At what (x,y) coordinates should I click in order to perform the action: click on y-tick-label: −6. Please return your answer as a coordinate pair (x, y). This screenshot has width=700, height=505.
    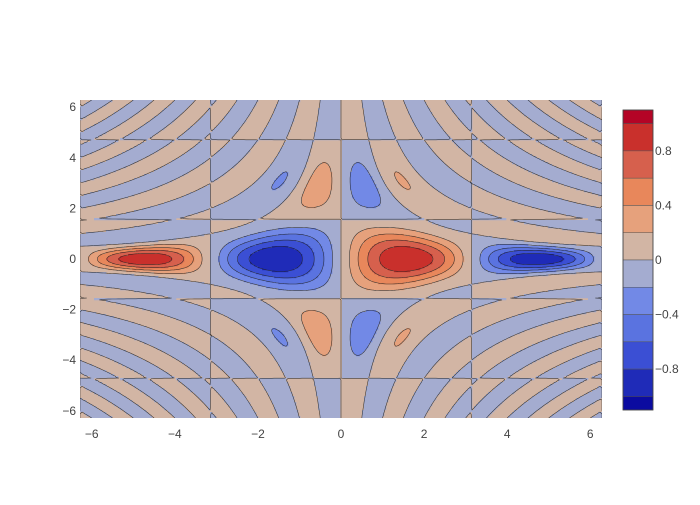
    Looking at the image, I should click on (69, 411).